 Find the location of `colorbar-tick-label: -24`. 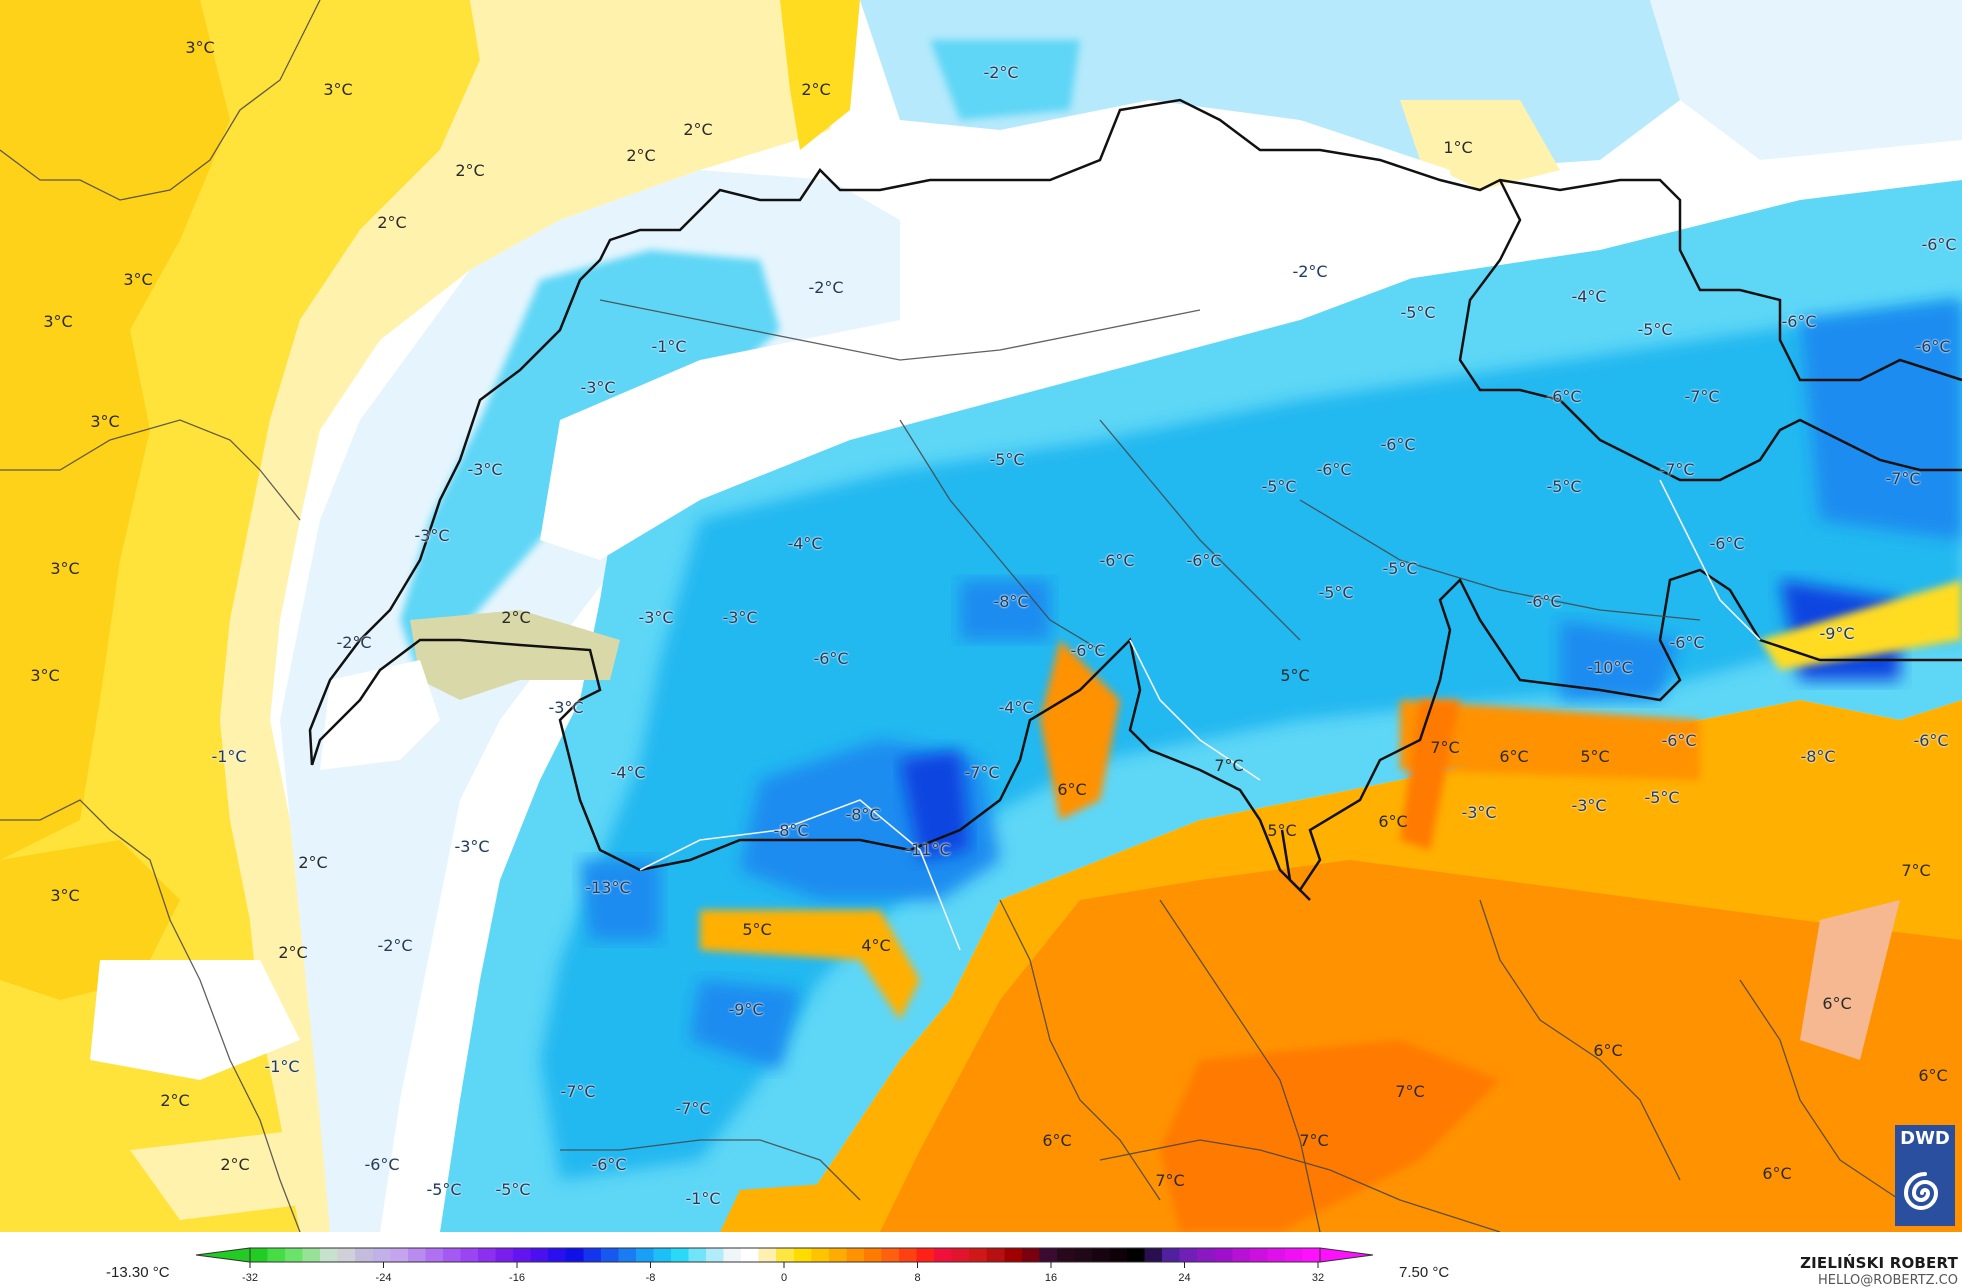

colorbar-tick-label: -24 is located at coordinates (383, 1278).